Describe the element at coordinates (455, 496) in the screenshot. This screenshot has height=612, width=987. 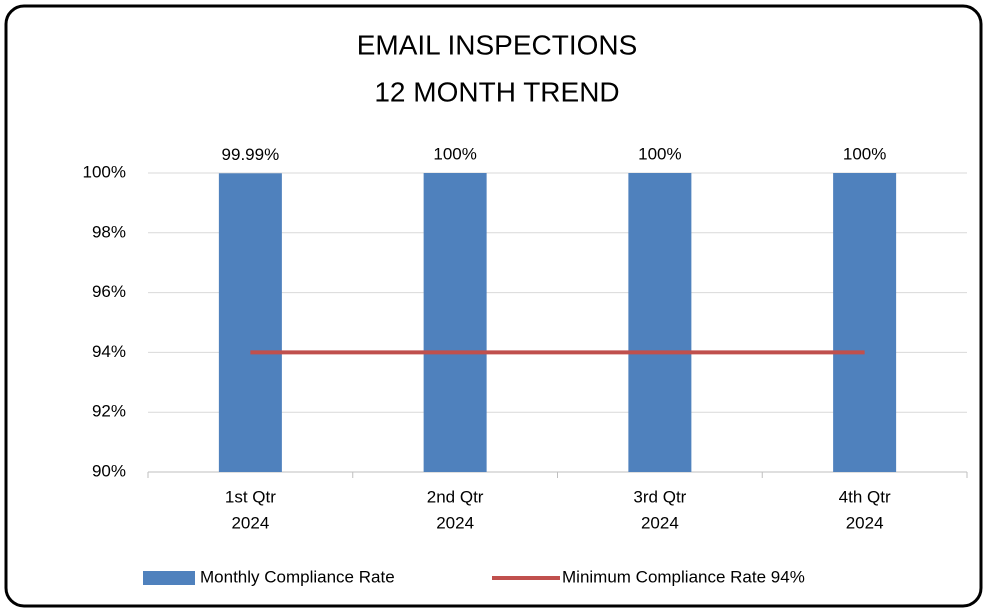
I see `x-tick-label: 2nd Qtr` at that location.